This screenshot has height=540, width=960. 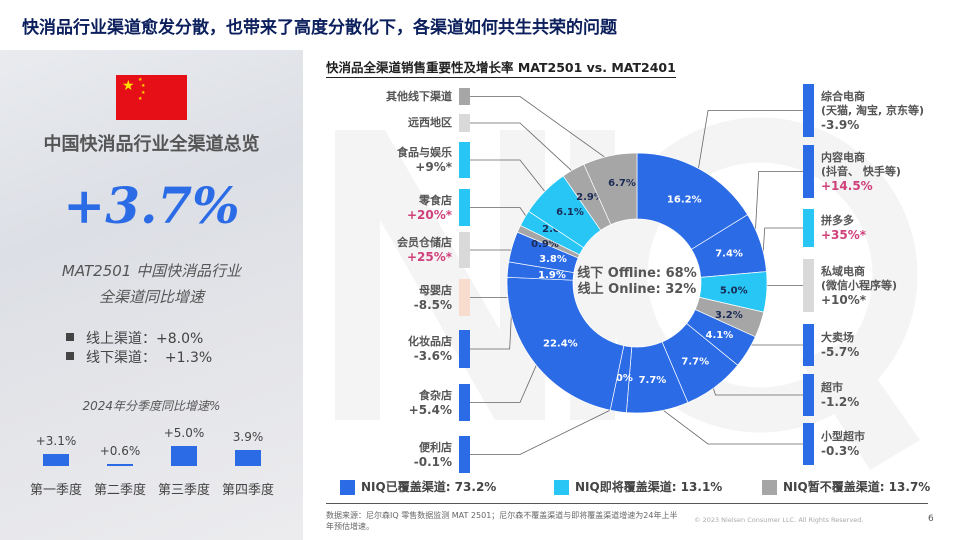 What do you see at coordinates (720, 335) in the screenshot?
I see `slice-label: 4.1%` at bounding box center [720, 335].